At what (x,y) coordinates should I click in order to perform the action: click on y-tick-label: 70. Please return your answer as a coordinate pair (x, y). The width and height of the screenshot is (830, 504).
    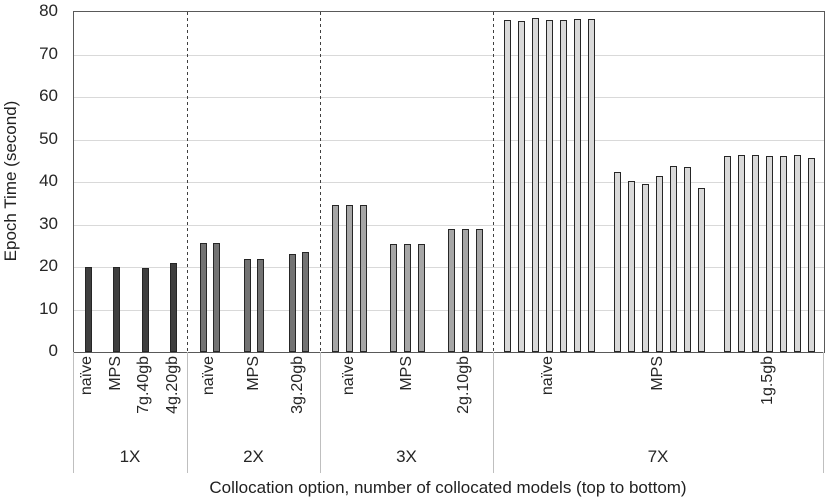
    Looking at the image, I should click on (48, 53).